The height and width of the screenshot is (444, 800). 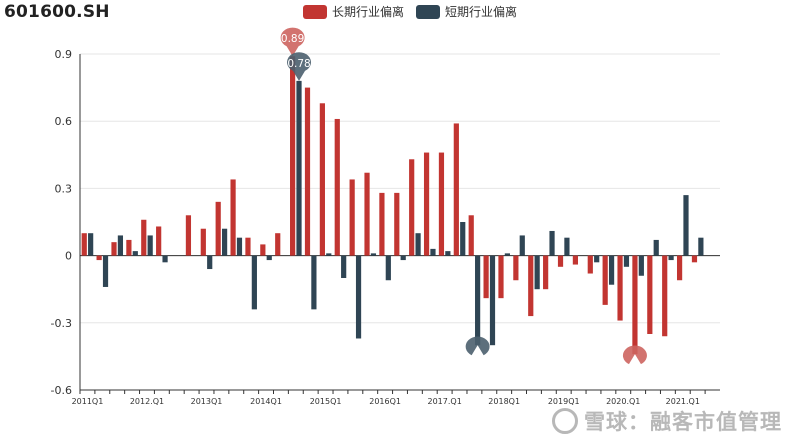 I want to click on x-tick-label: 2012.Q1, so click(x=147, y=401).